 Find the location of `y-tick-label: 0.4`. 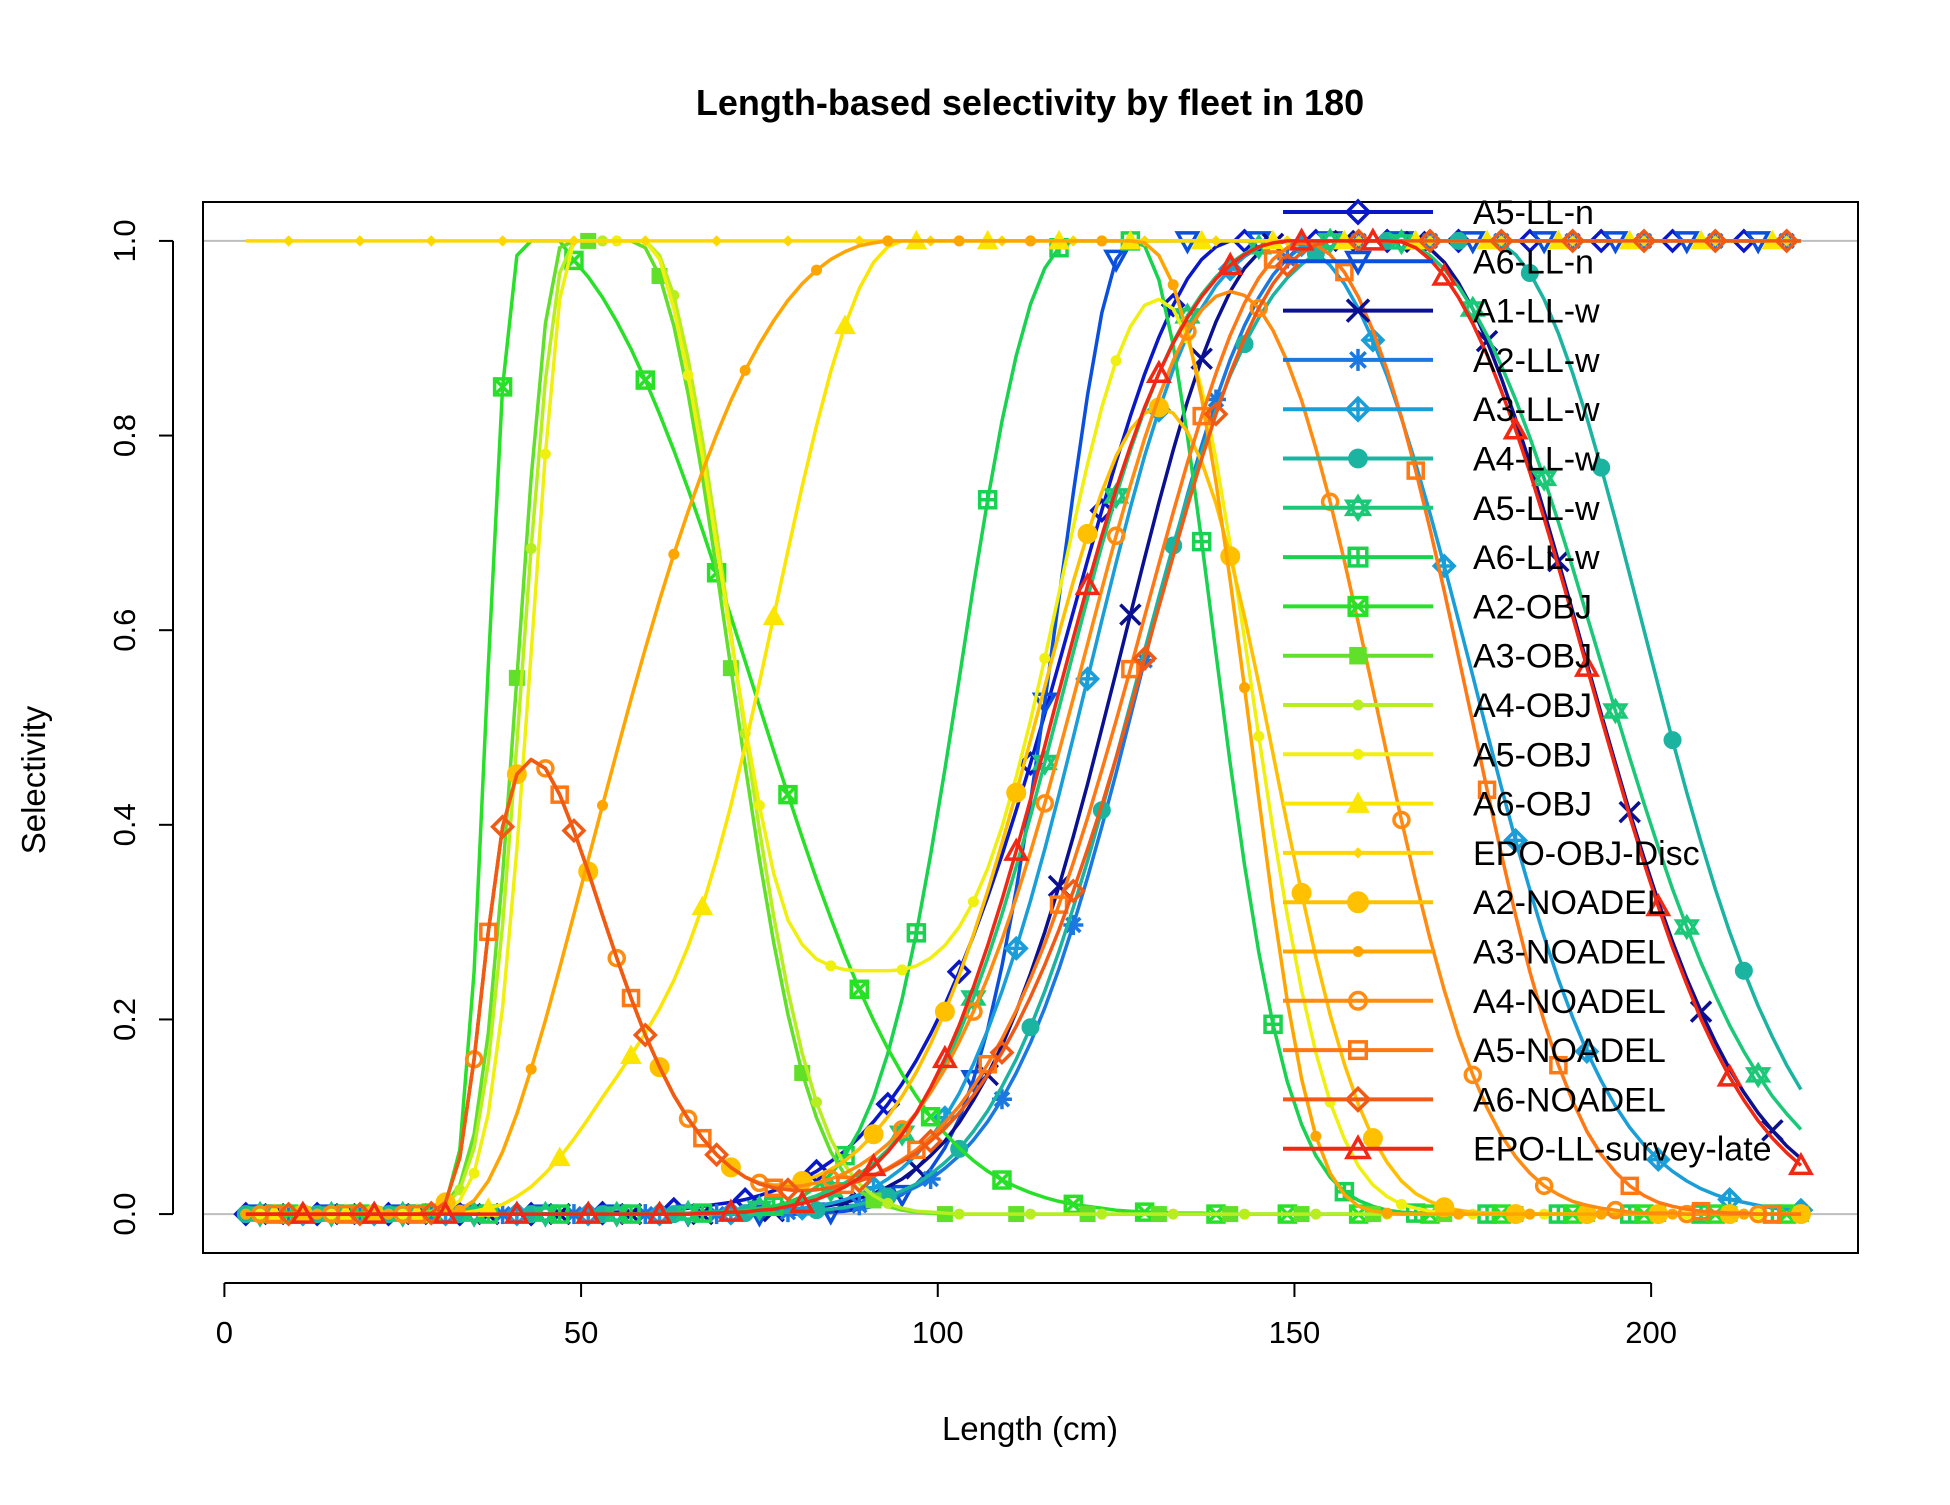

y-tick-label: 0.4 is located at coordinates (124, 824).